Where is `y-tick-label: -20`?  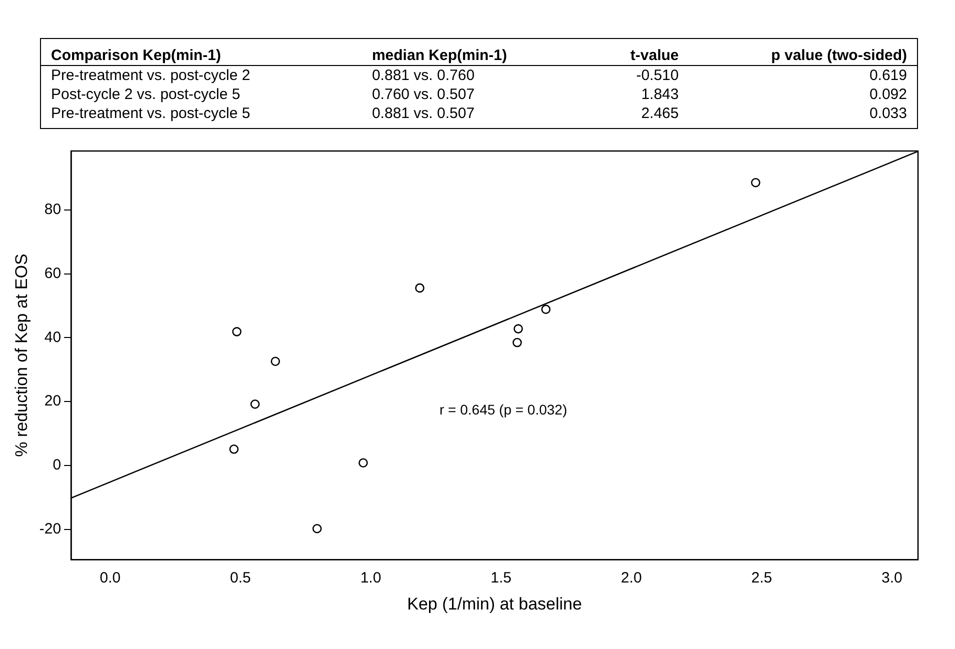
y-tick-label: -20 is located at coordinates (50, 529).